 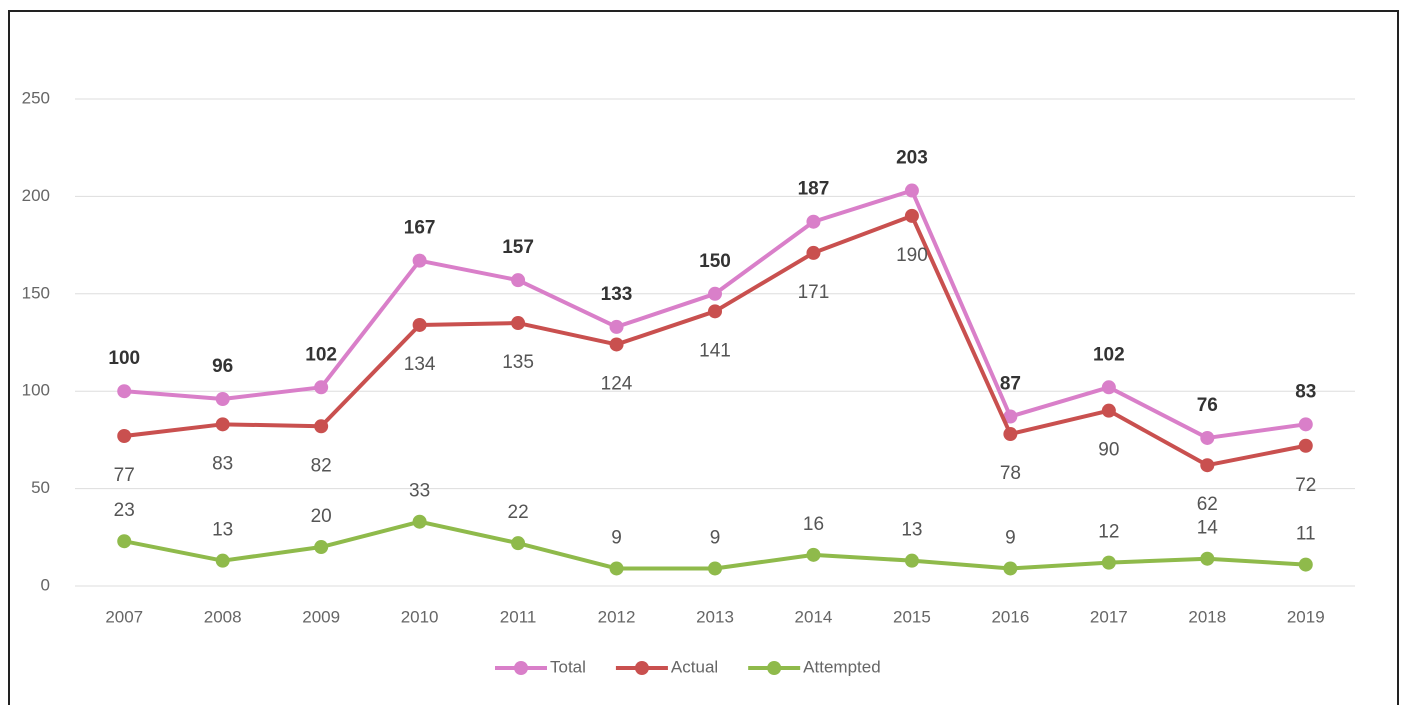 I want to click on data-label: 134, so click(x=420, y=364).